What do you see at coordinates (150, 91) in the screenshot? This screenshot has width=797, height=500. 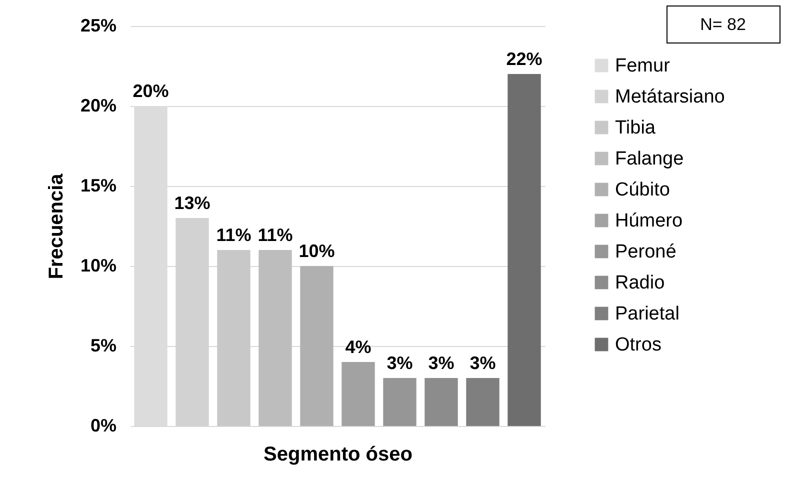 I see `data-label: 20%` at bounding box center [150, 91].